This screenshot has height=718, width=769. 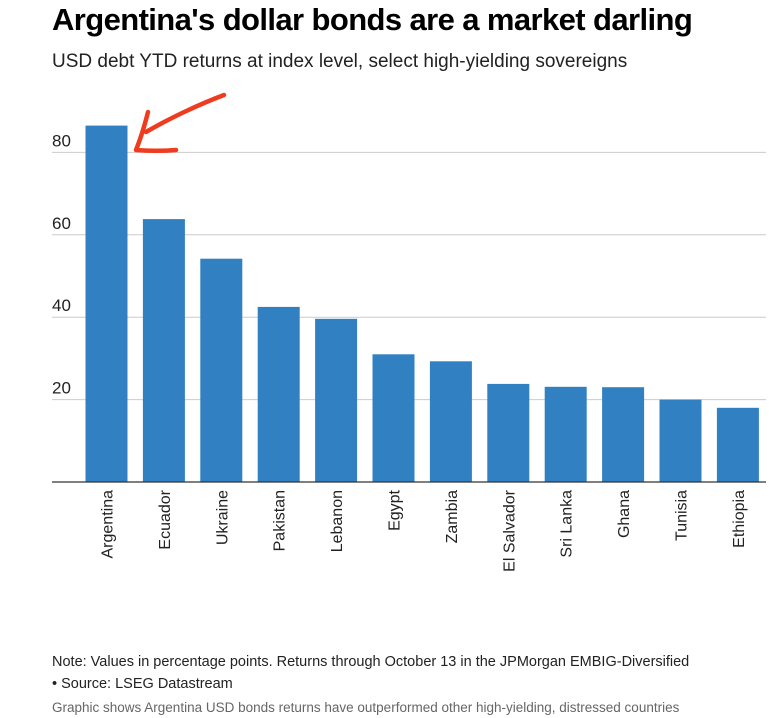 What do you see at coordinates (61, 388) in the screenshot?
I see `y-tick-label: 20` at bounding box center [61, 388].